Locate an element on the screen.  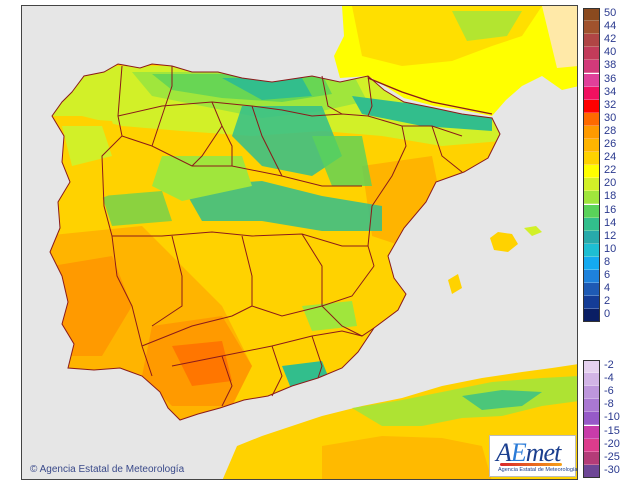
legend-label: 22 is located at coordinates (610, 170).